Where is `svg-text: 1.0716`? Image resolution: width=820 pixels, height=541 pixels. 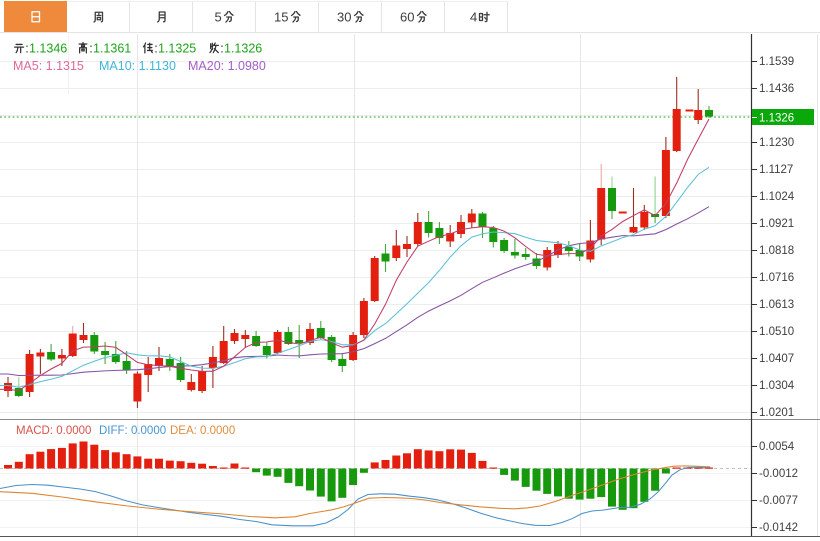 svg-text: 1.0716 is located at coordinates (776, 278).